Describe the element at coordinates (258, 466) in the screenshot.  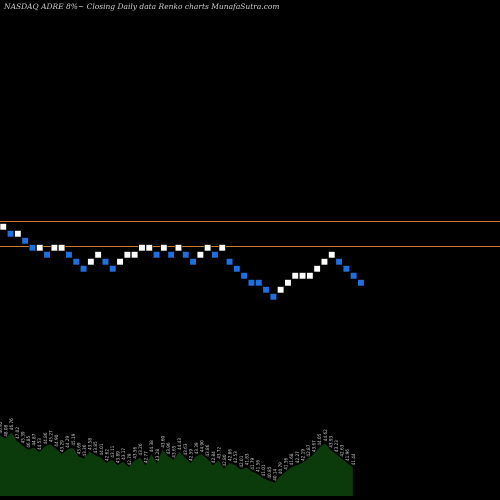
I see `volume-label: 41.56` at that location.